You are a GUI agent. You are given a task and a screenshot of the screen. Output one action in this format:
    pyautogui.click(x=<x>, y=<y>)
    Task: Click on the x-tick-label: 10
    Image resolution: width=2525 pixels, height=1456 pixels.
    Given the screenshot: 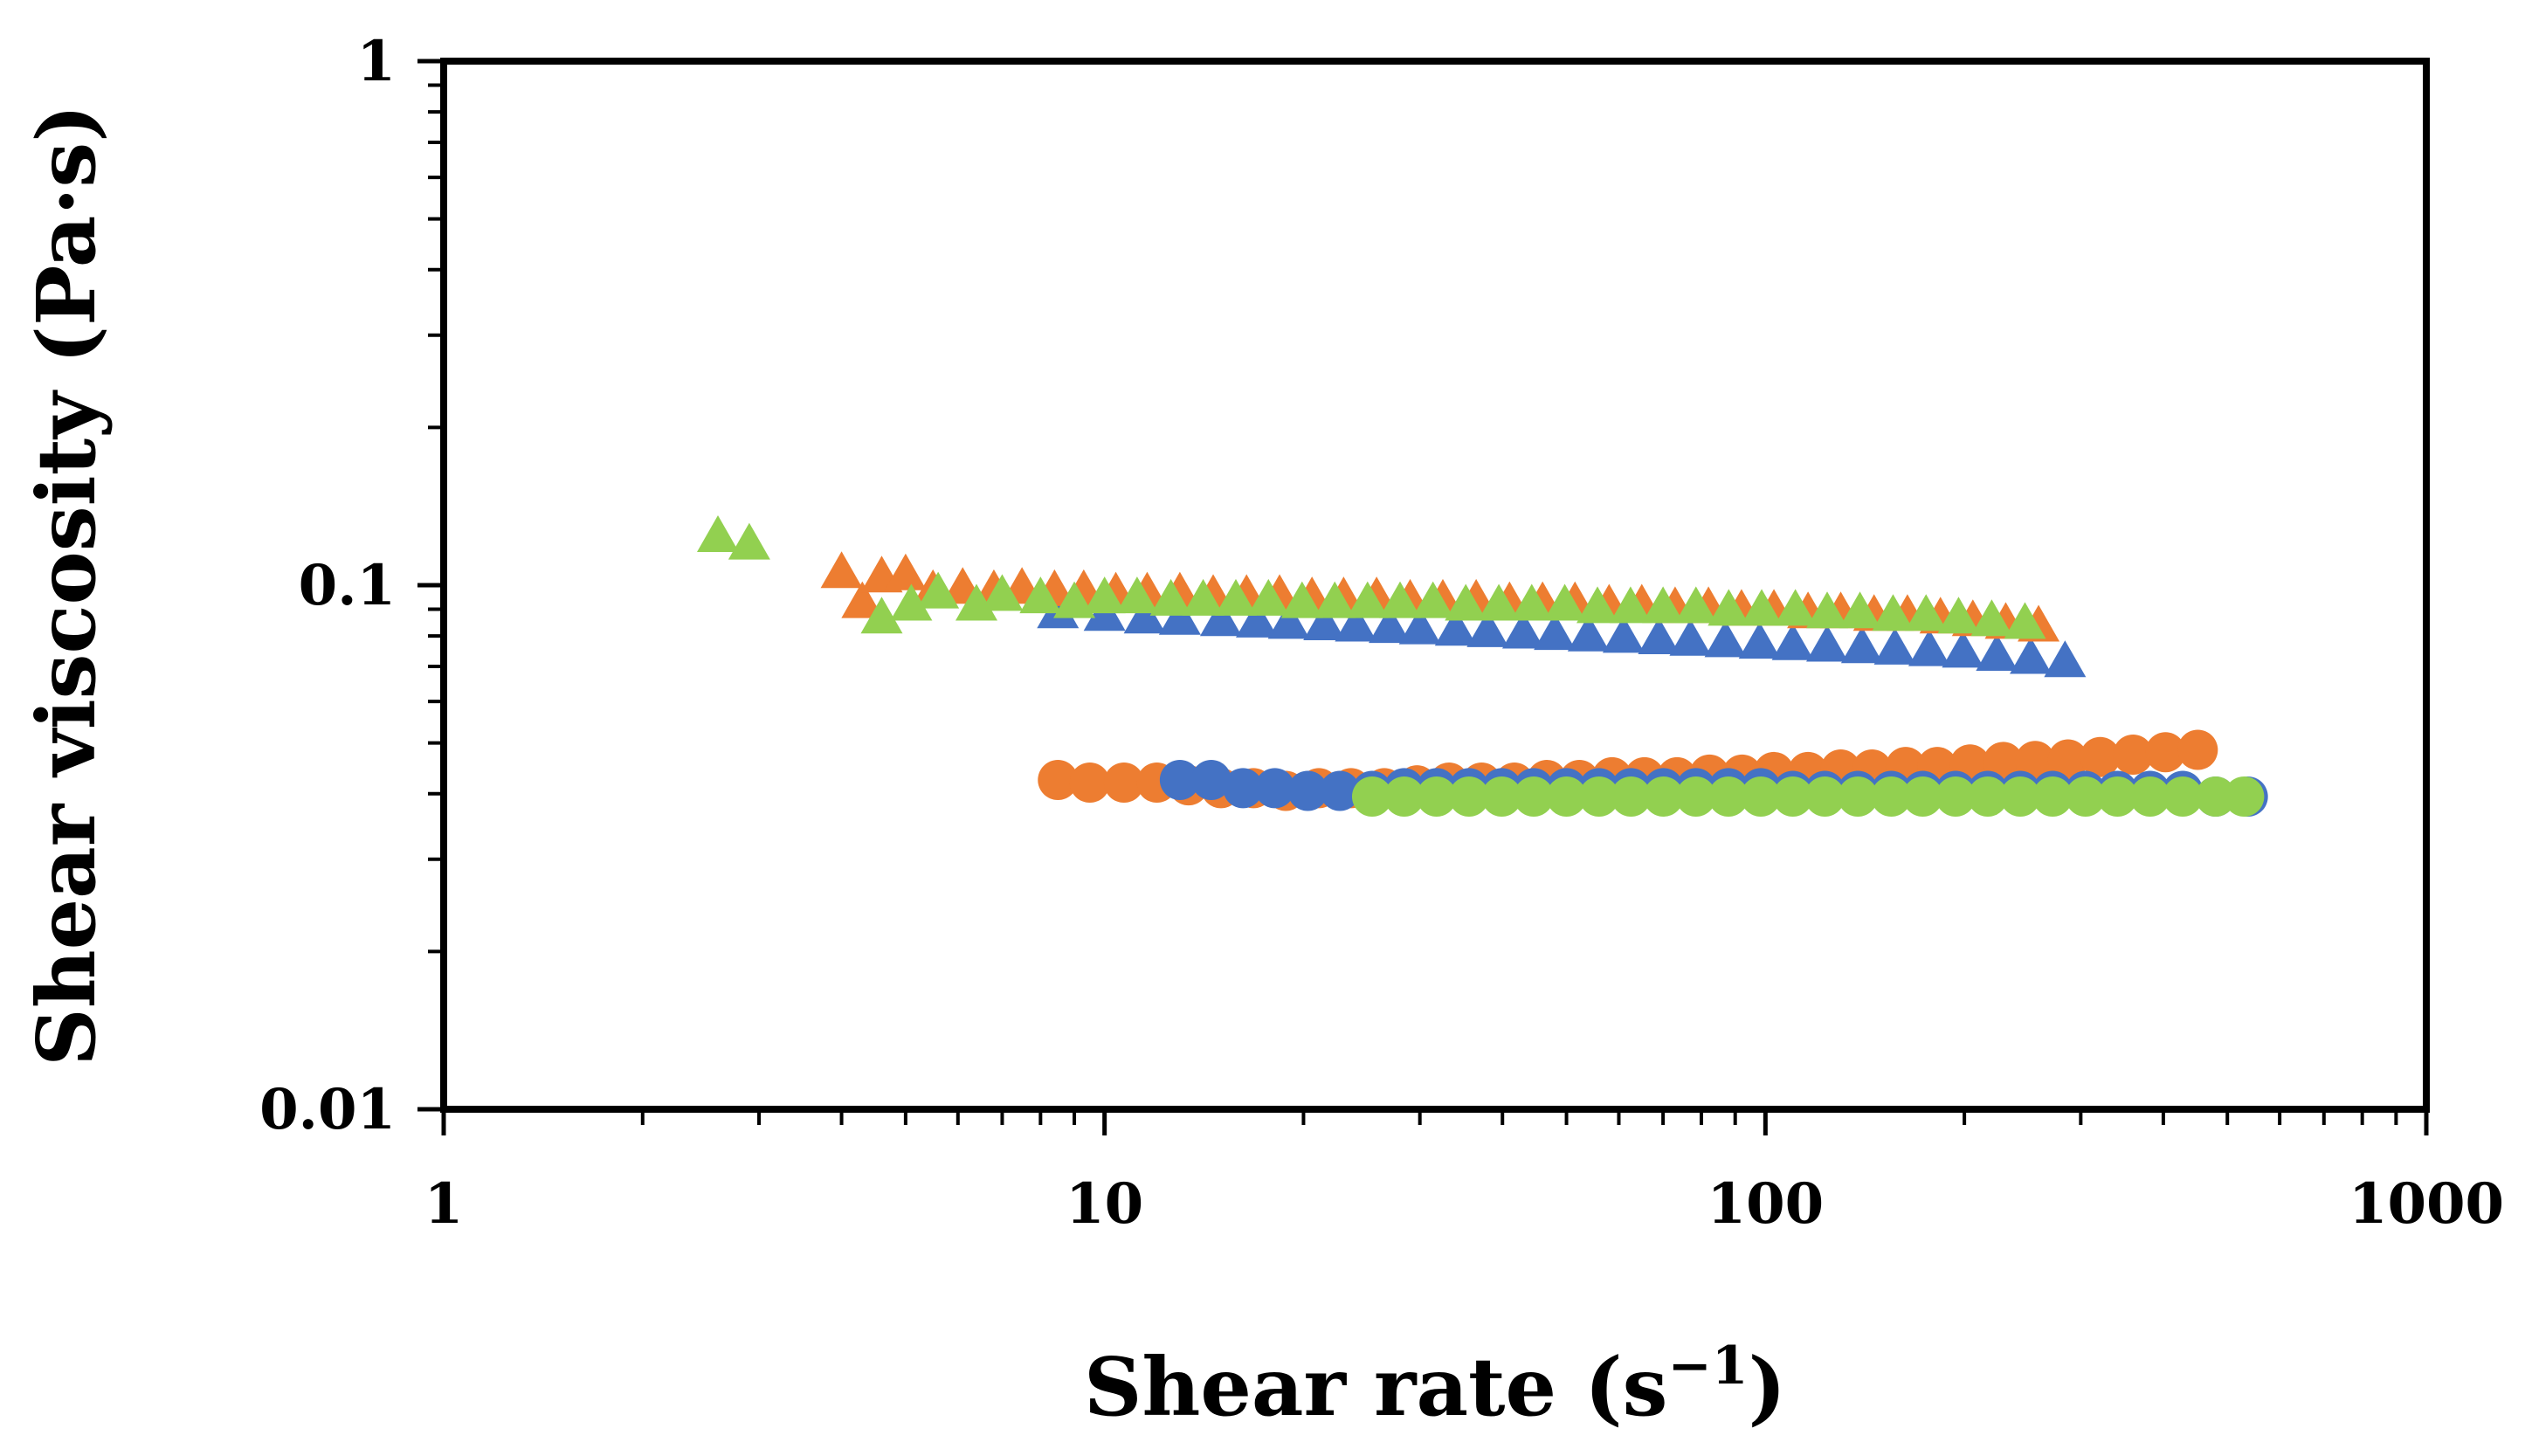 What is the action you would take?
    pyautogui.click(x=1104, y=1204)
    